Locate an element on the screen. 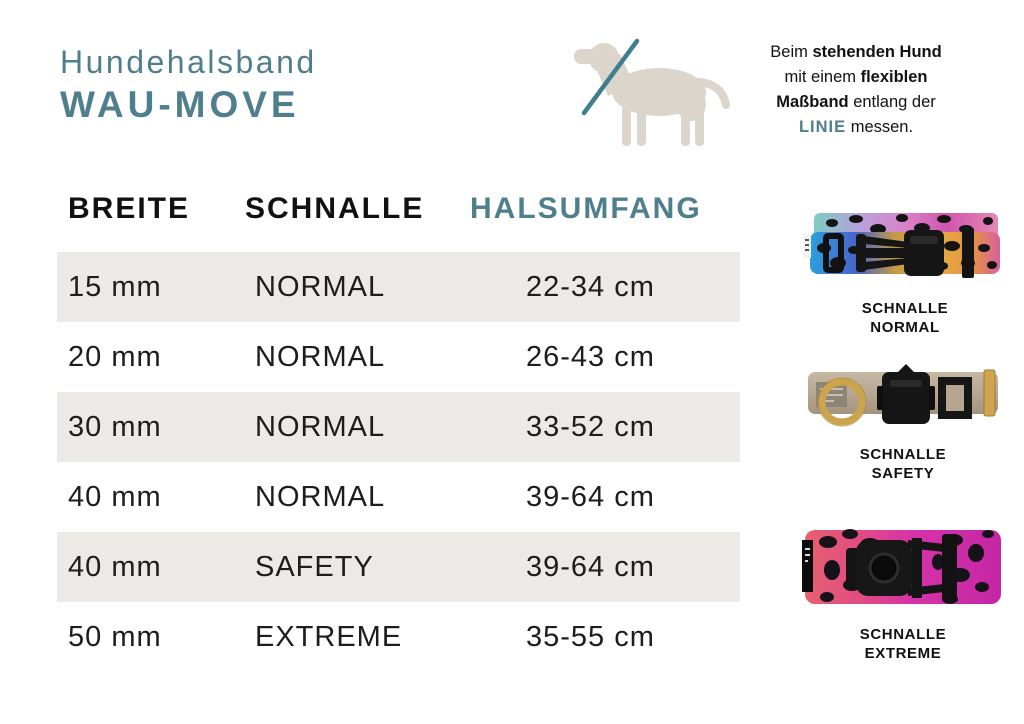  table-row: 40 mm SAFETY 39-64 cm is located at coordinates (398, 567).